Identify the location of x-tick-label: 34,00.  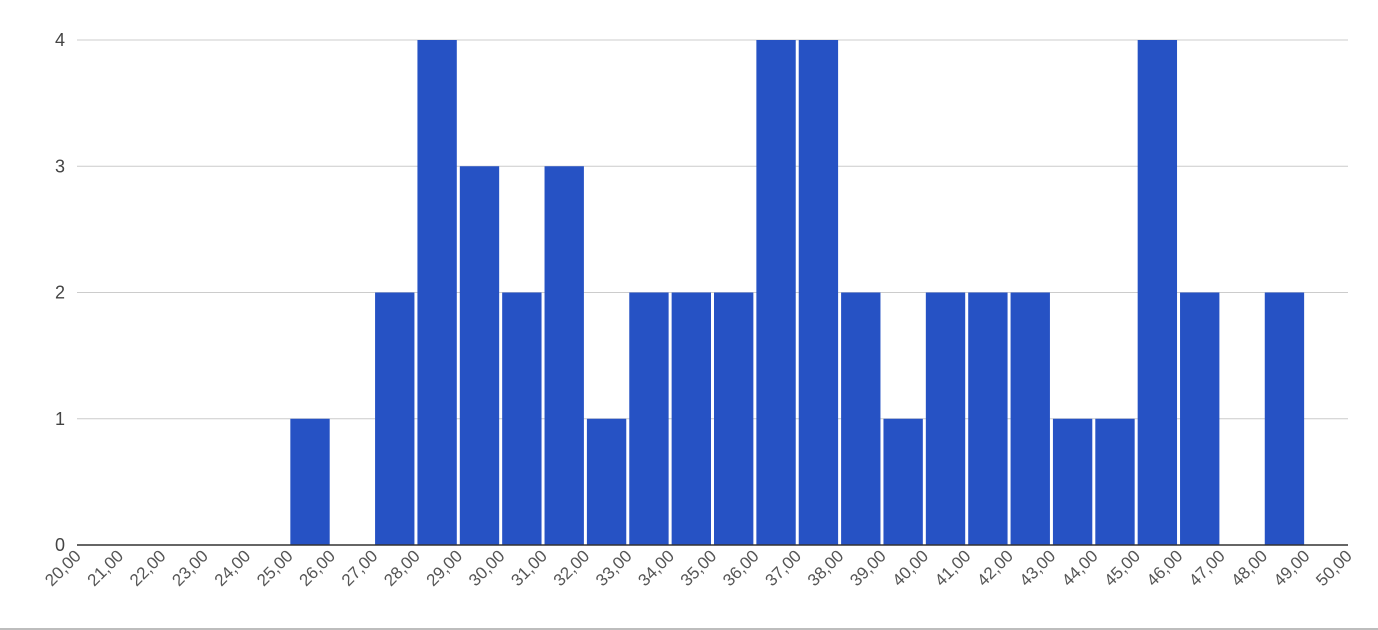
(656, 568).